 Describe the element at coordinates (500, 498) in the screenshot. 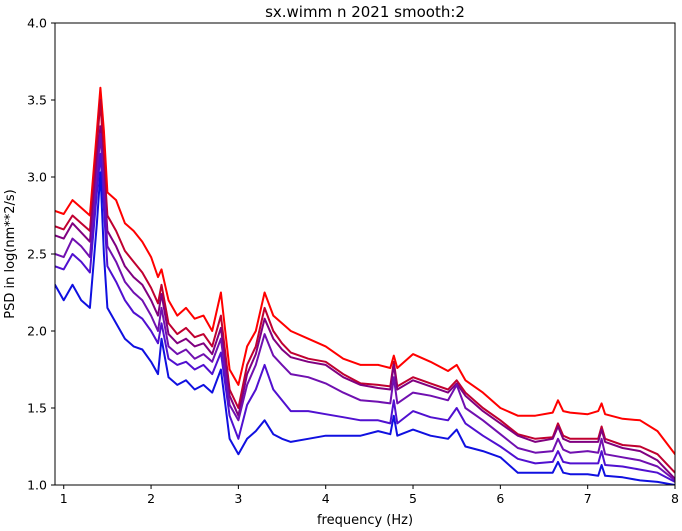

I see `x-tick-label: 6` at that location.